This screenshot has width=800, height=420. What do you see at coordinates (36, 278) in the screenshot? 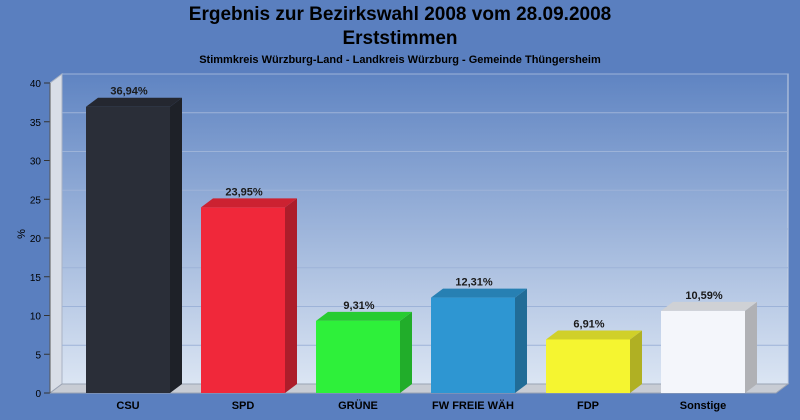
I see `y-tick-label: 15` at bounding box center [36, 278].